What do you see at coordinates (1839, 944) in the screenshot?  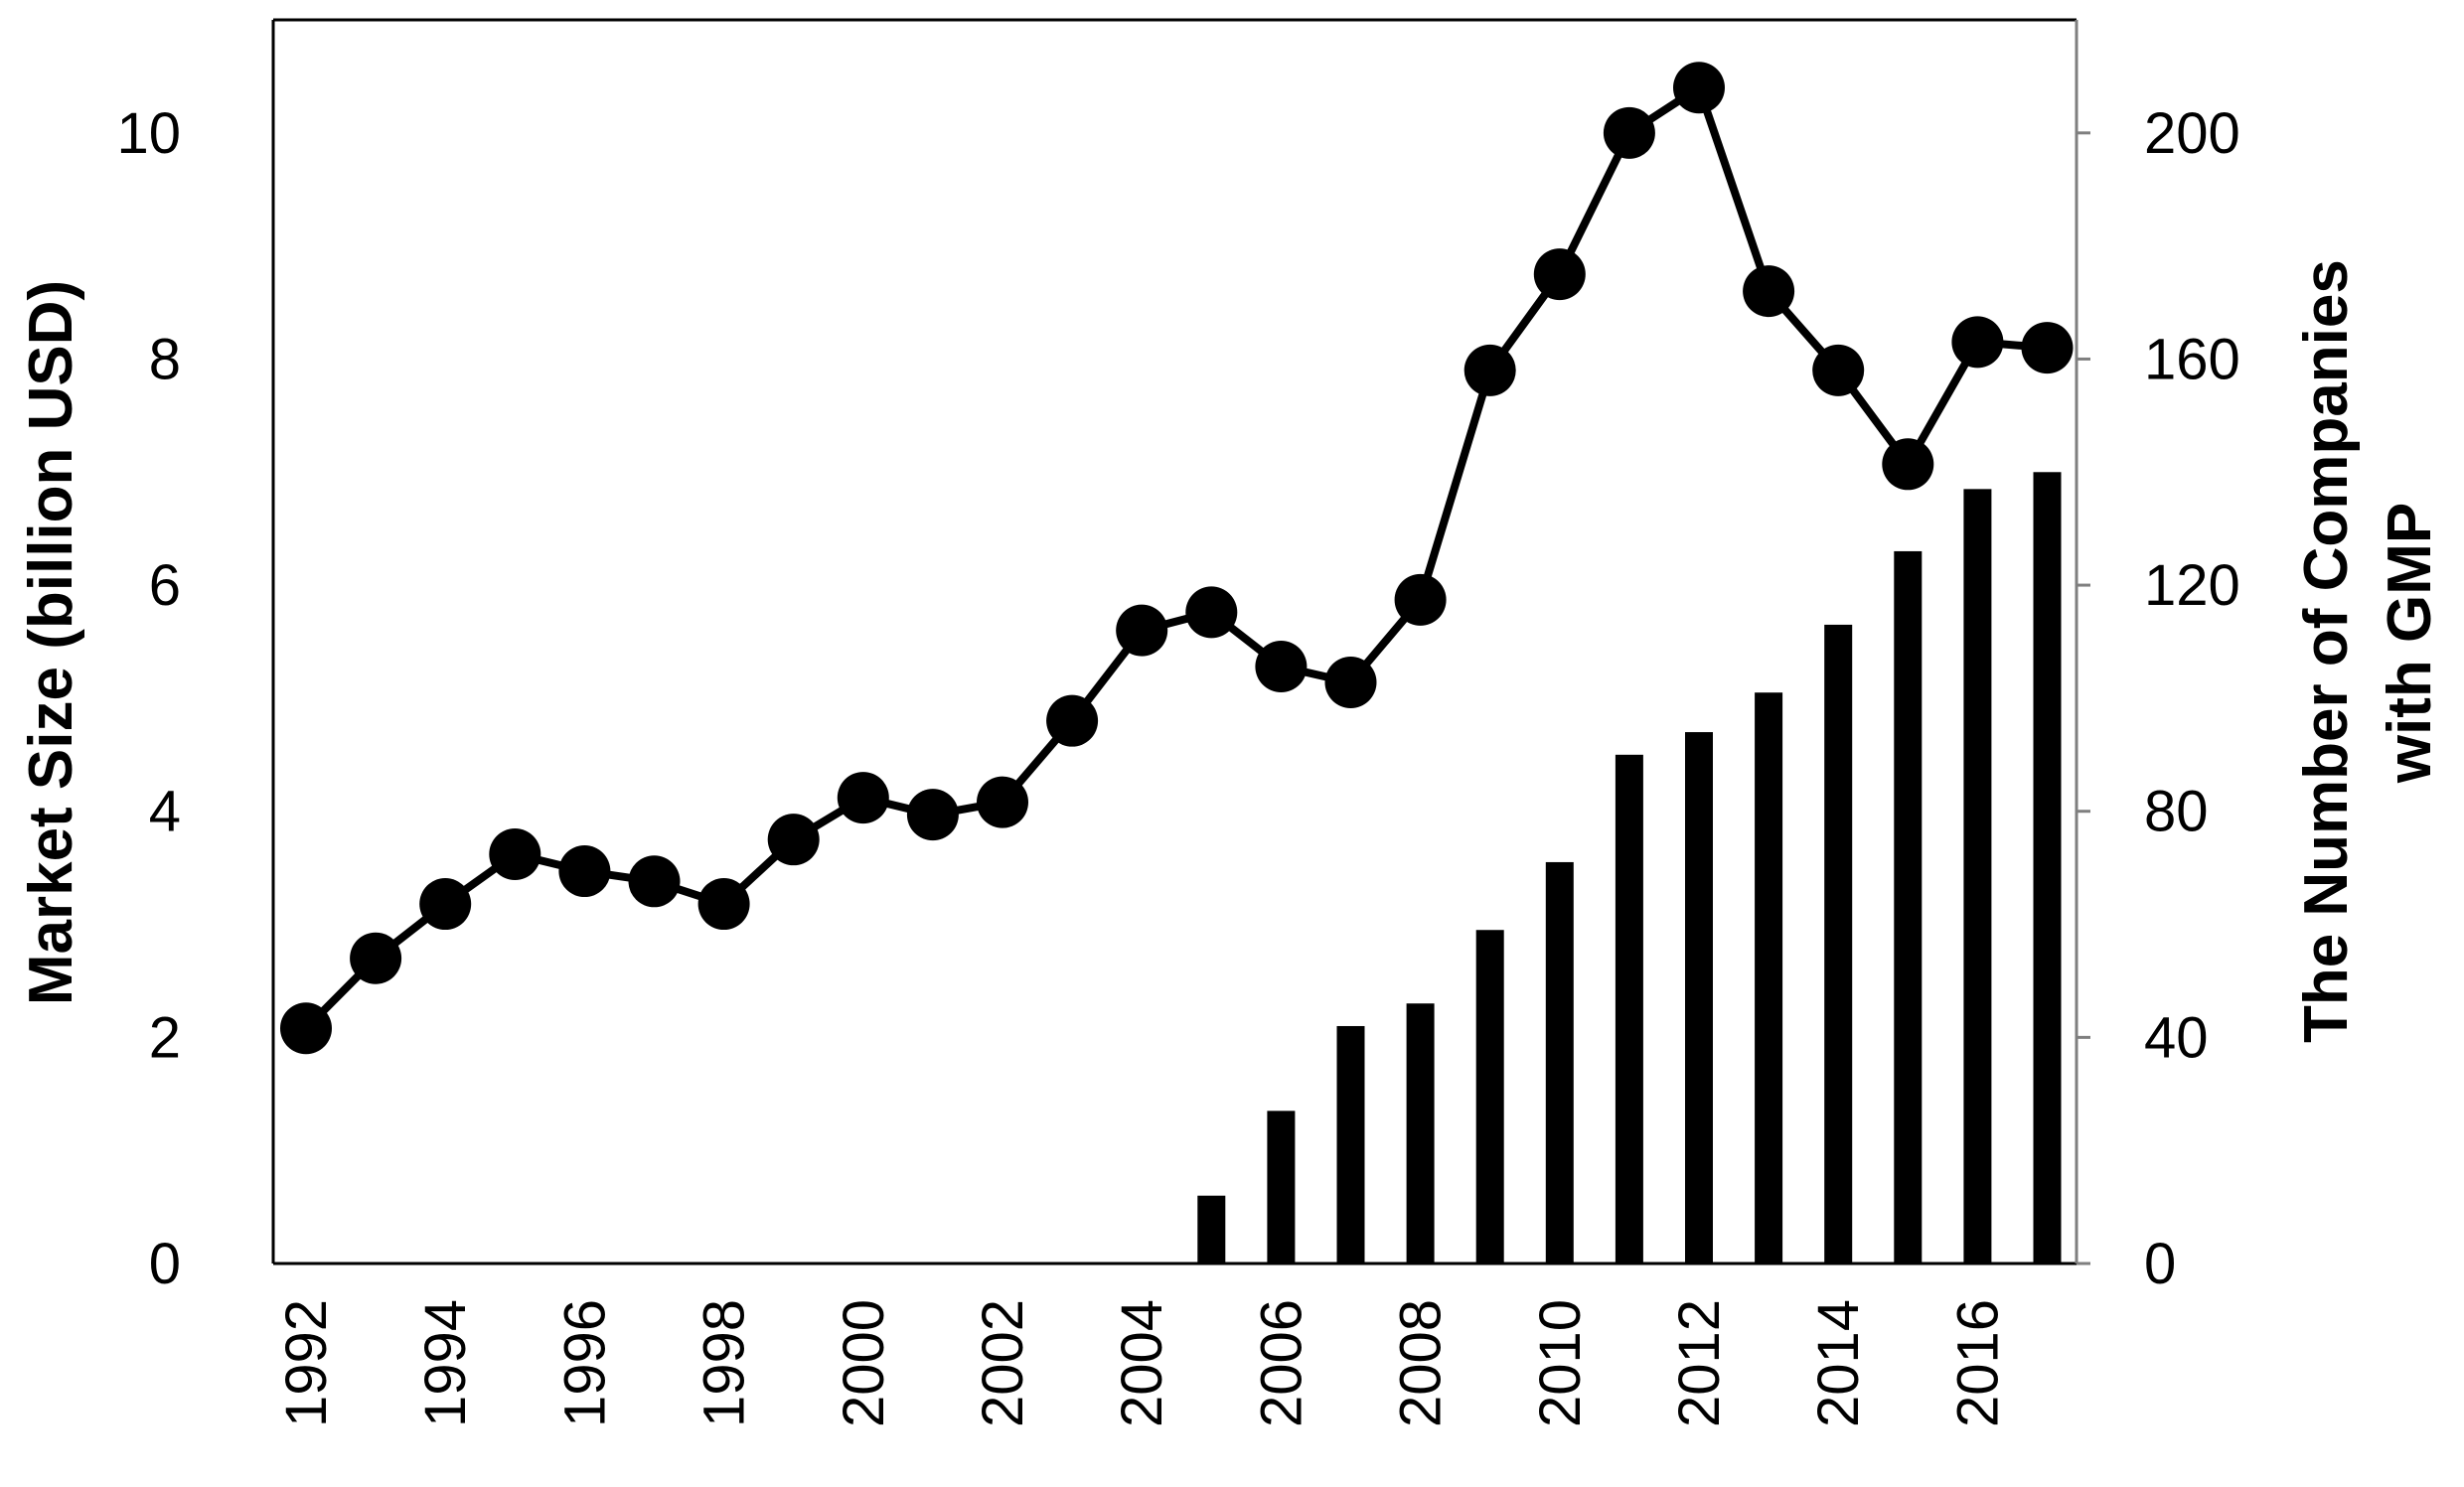 I see `bar-2014` at bounding box center [1839, 944].